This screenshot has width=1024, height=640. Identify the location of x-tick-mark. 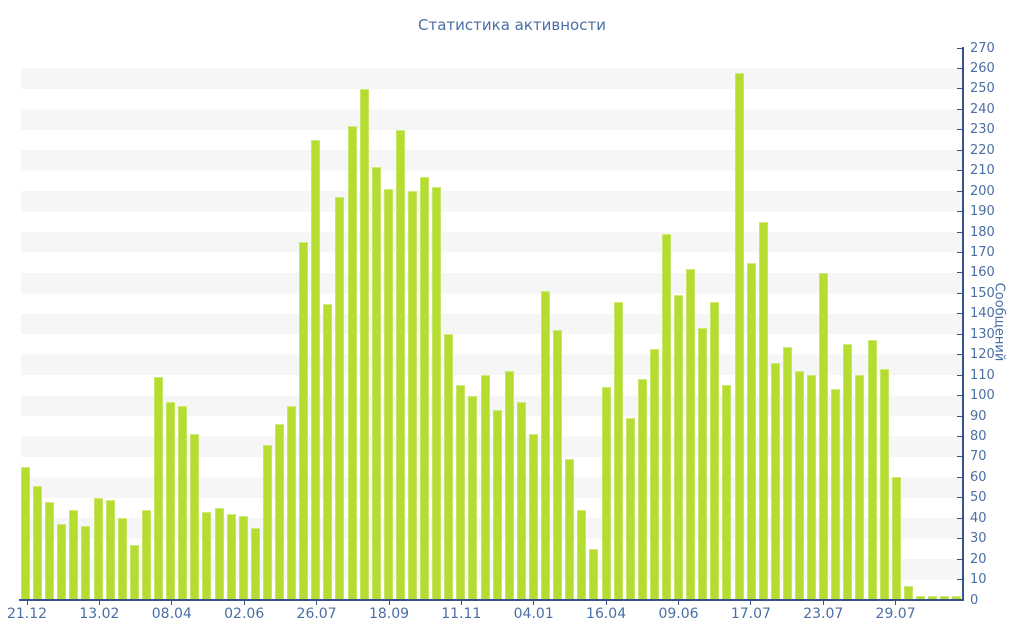
(823, 603).